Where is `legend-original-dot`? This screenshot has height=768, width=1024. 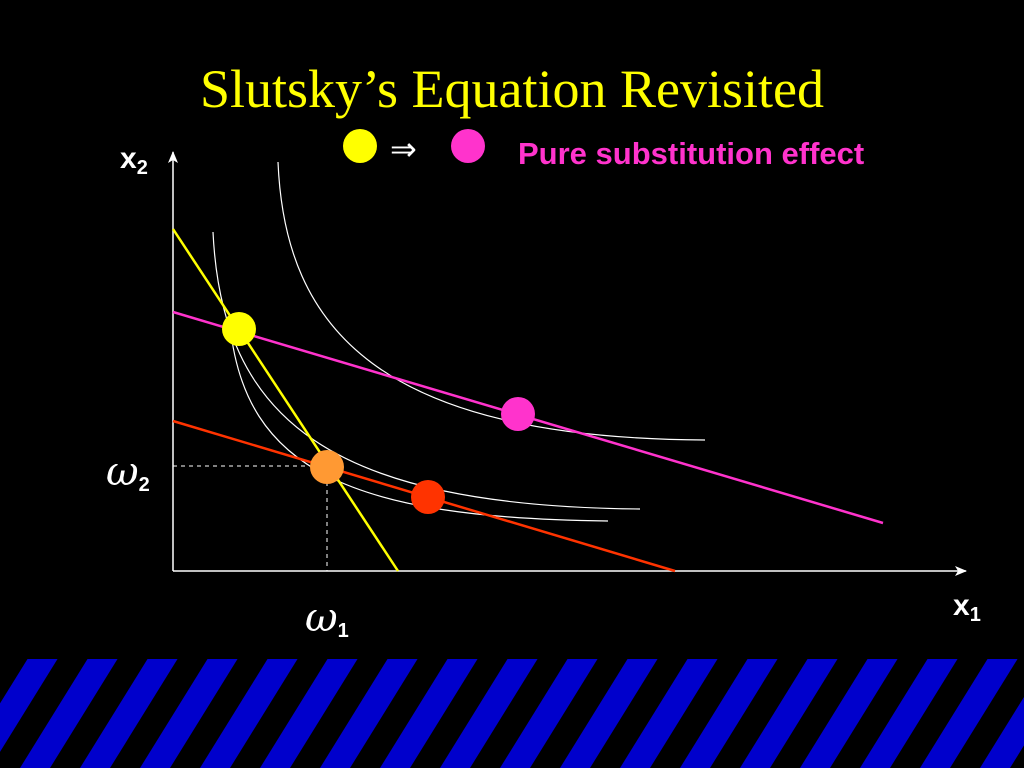
legend-original-dot is located at coordinates (360, 146).